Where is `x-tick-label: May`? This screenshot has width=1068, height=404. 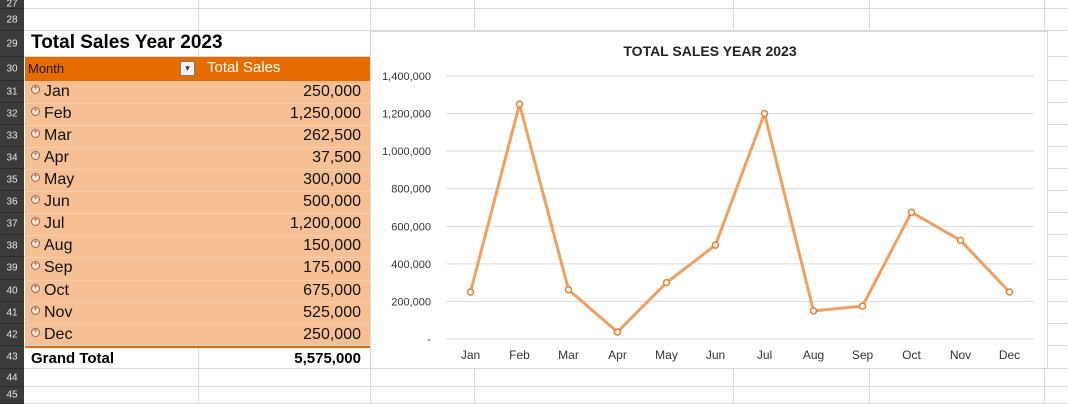
x-tick-label: May is located at coordinates (666, 355).